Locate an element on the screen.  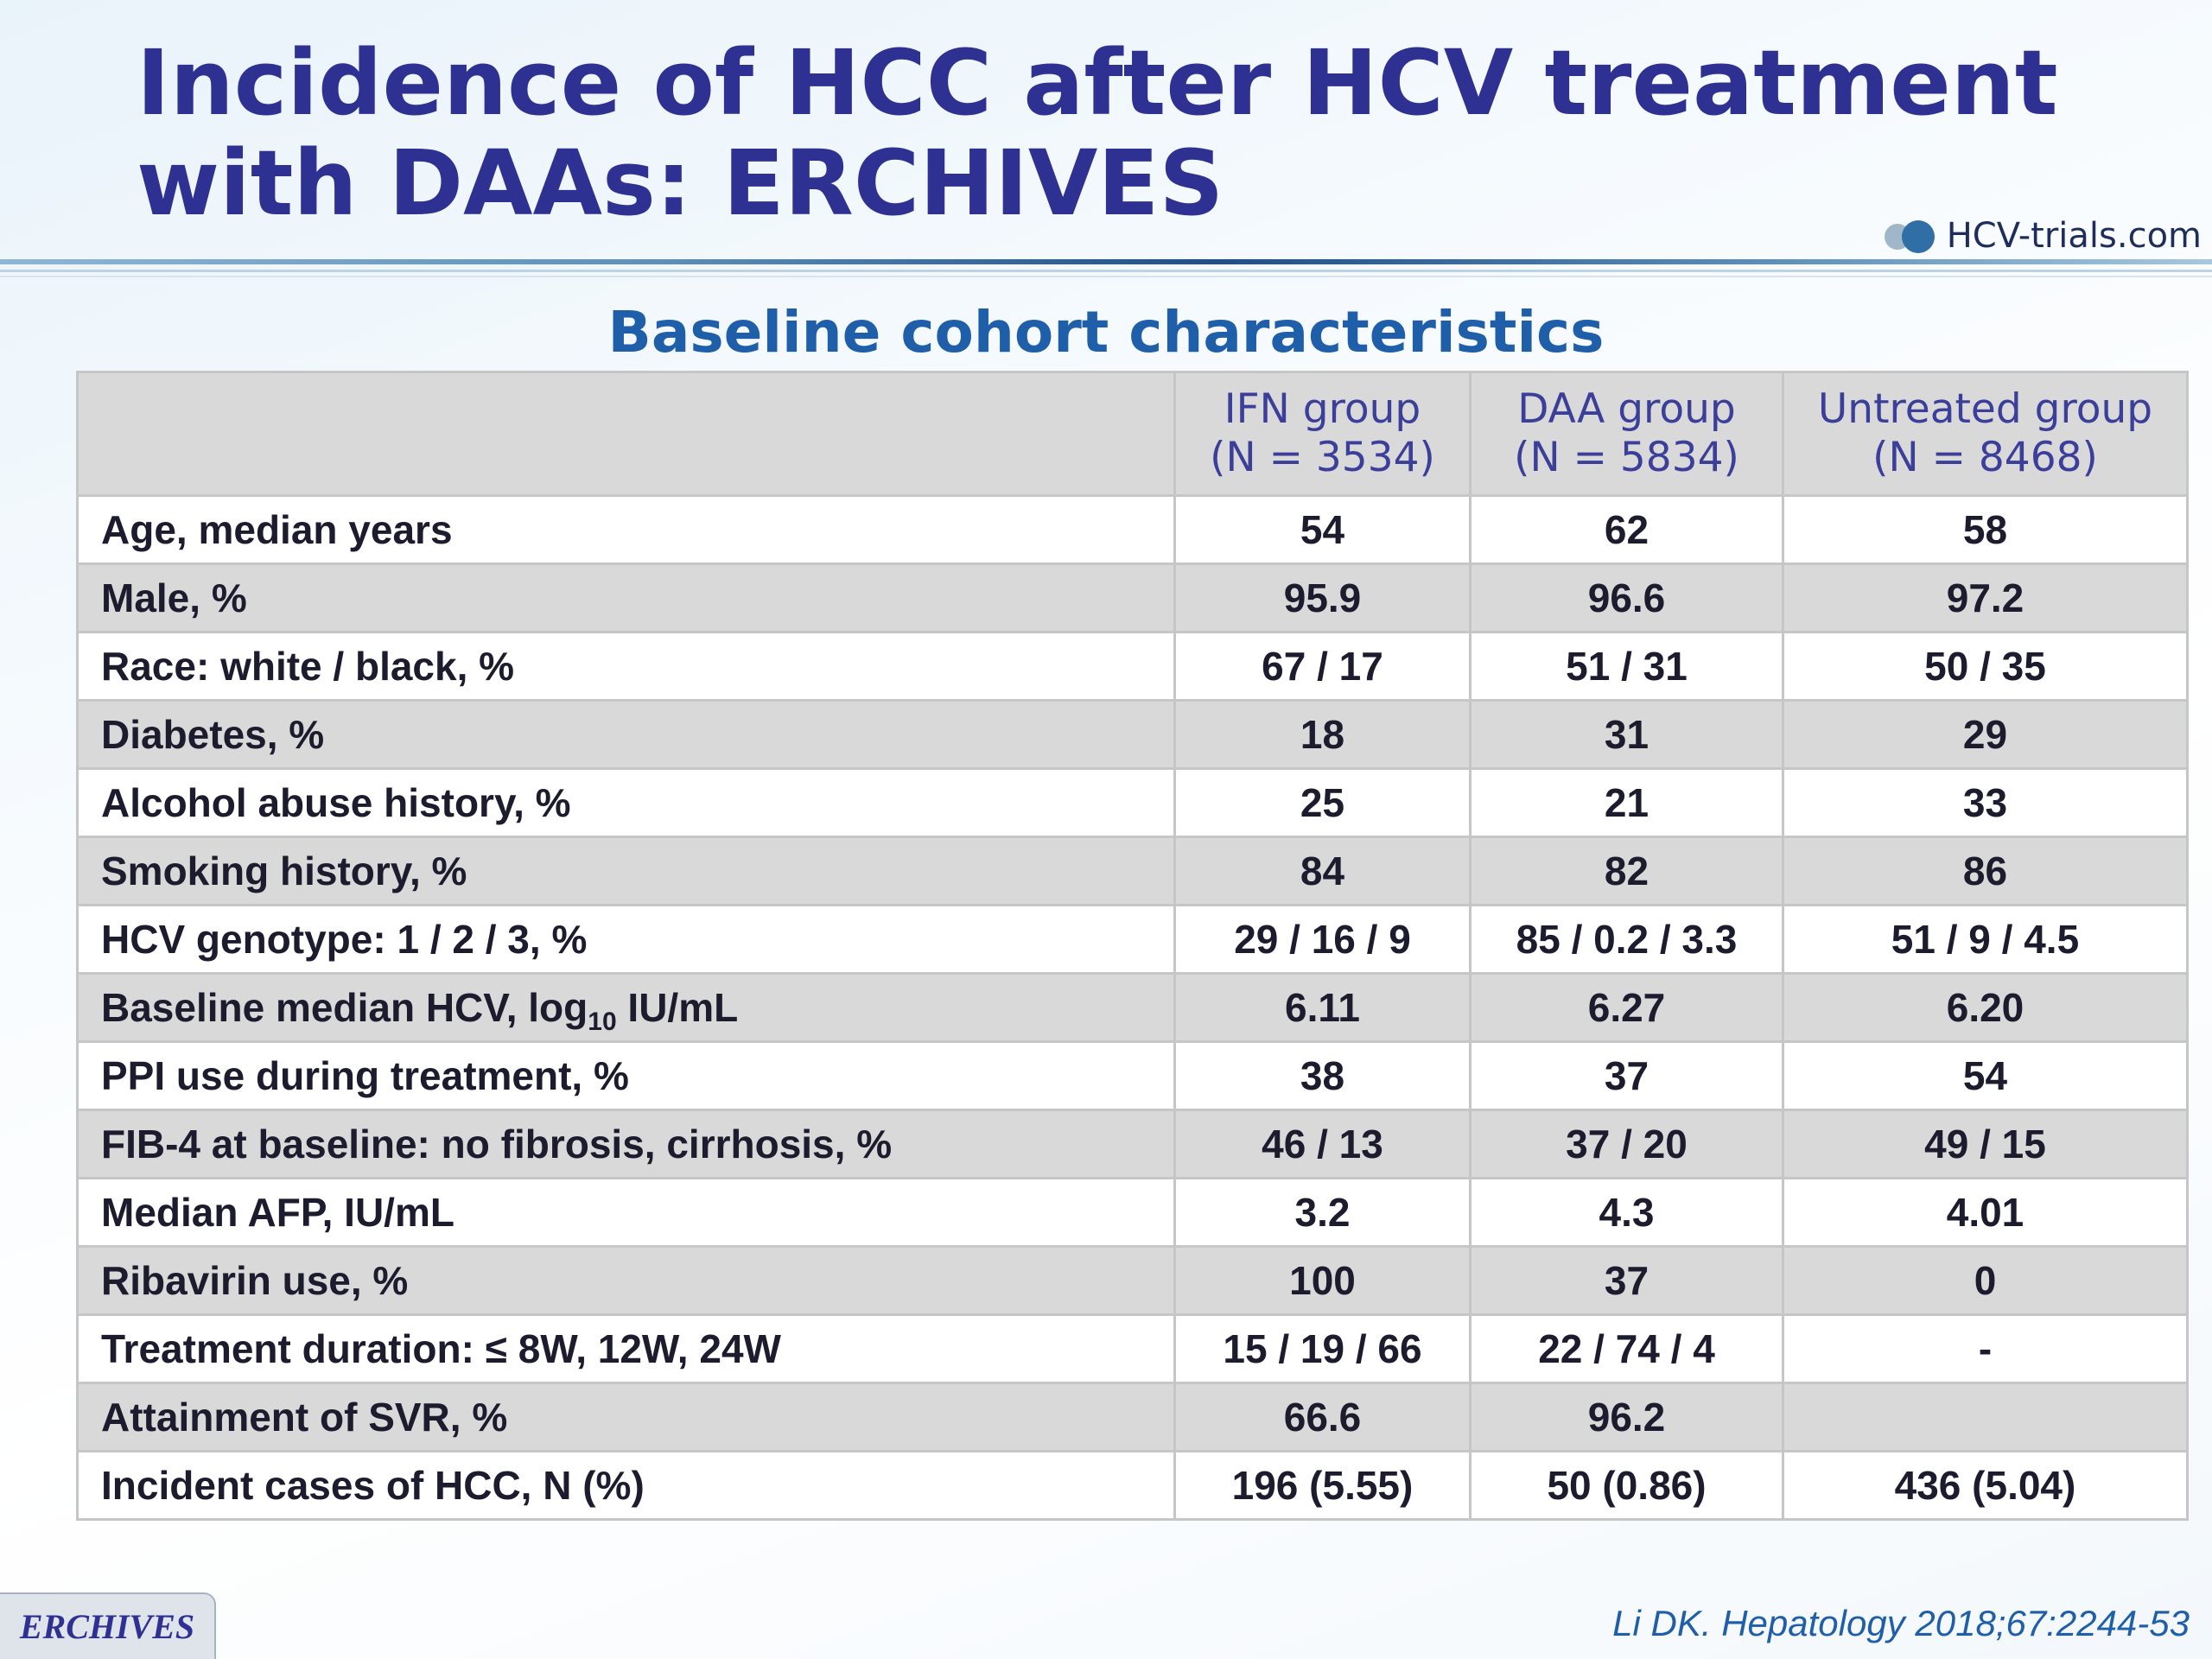
row-label: HCV genotype: 1 / 2 / 3, % is located at coordinates (626, 940).